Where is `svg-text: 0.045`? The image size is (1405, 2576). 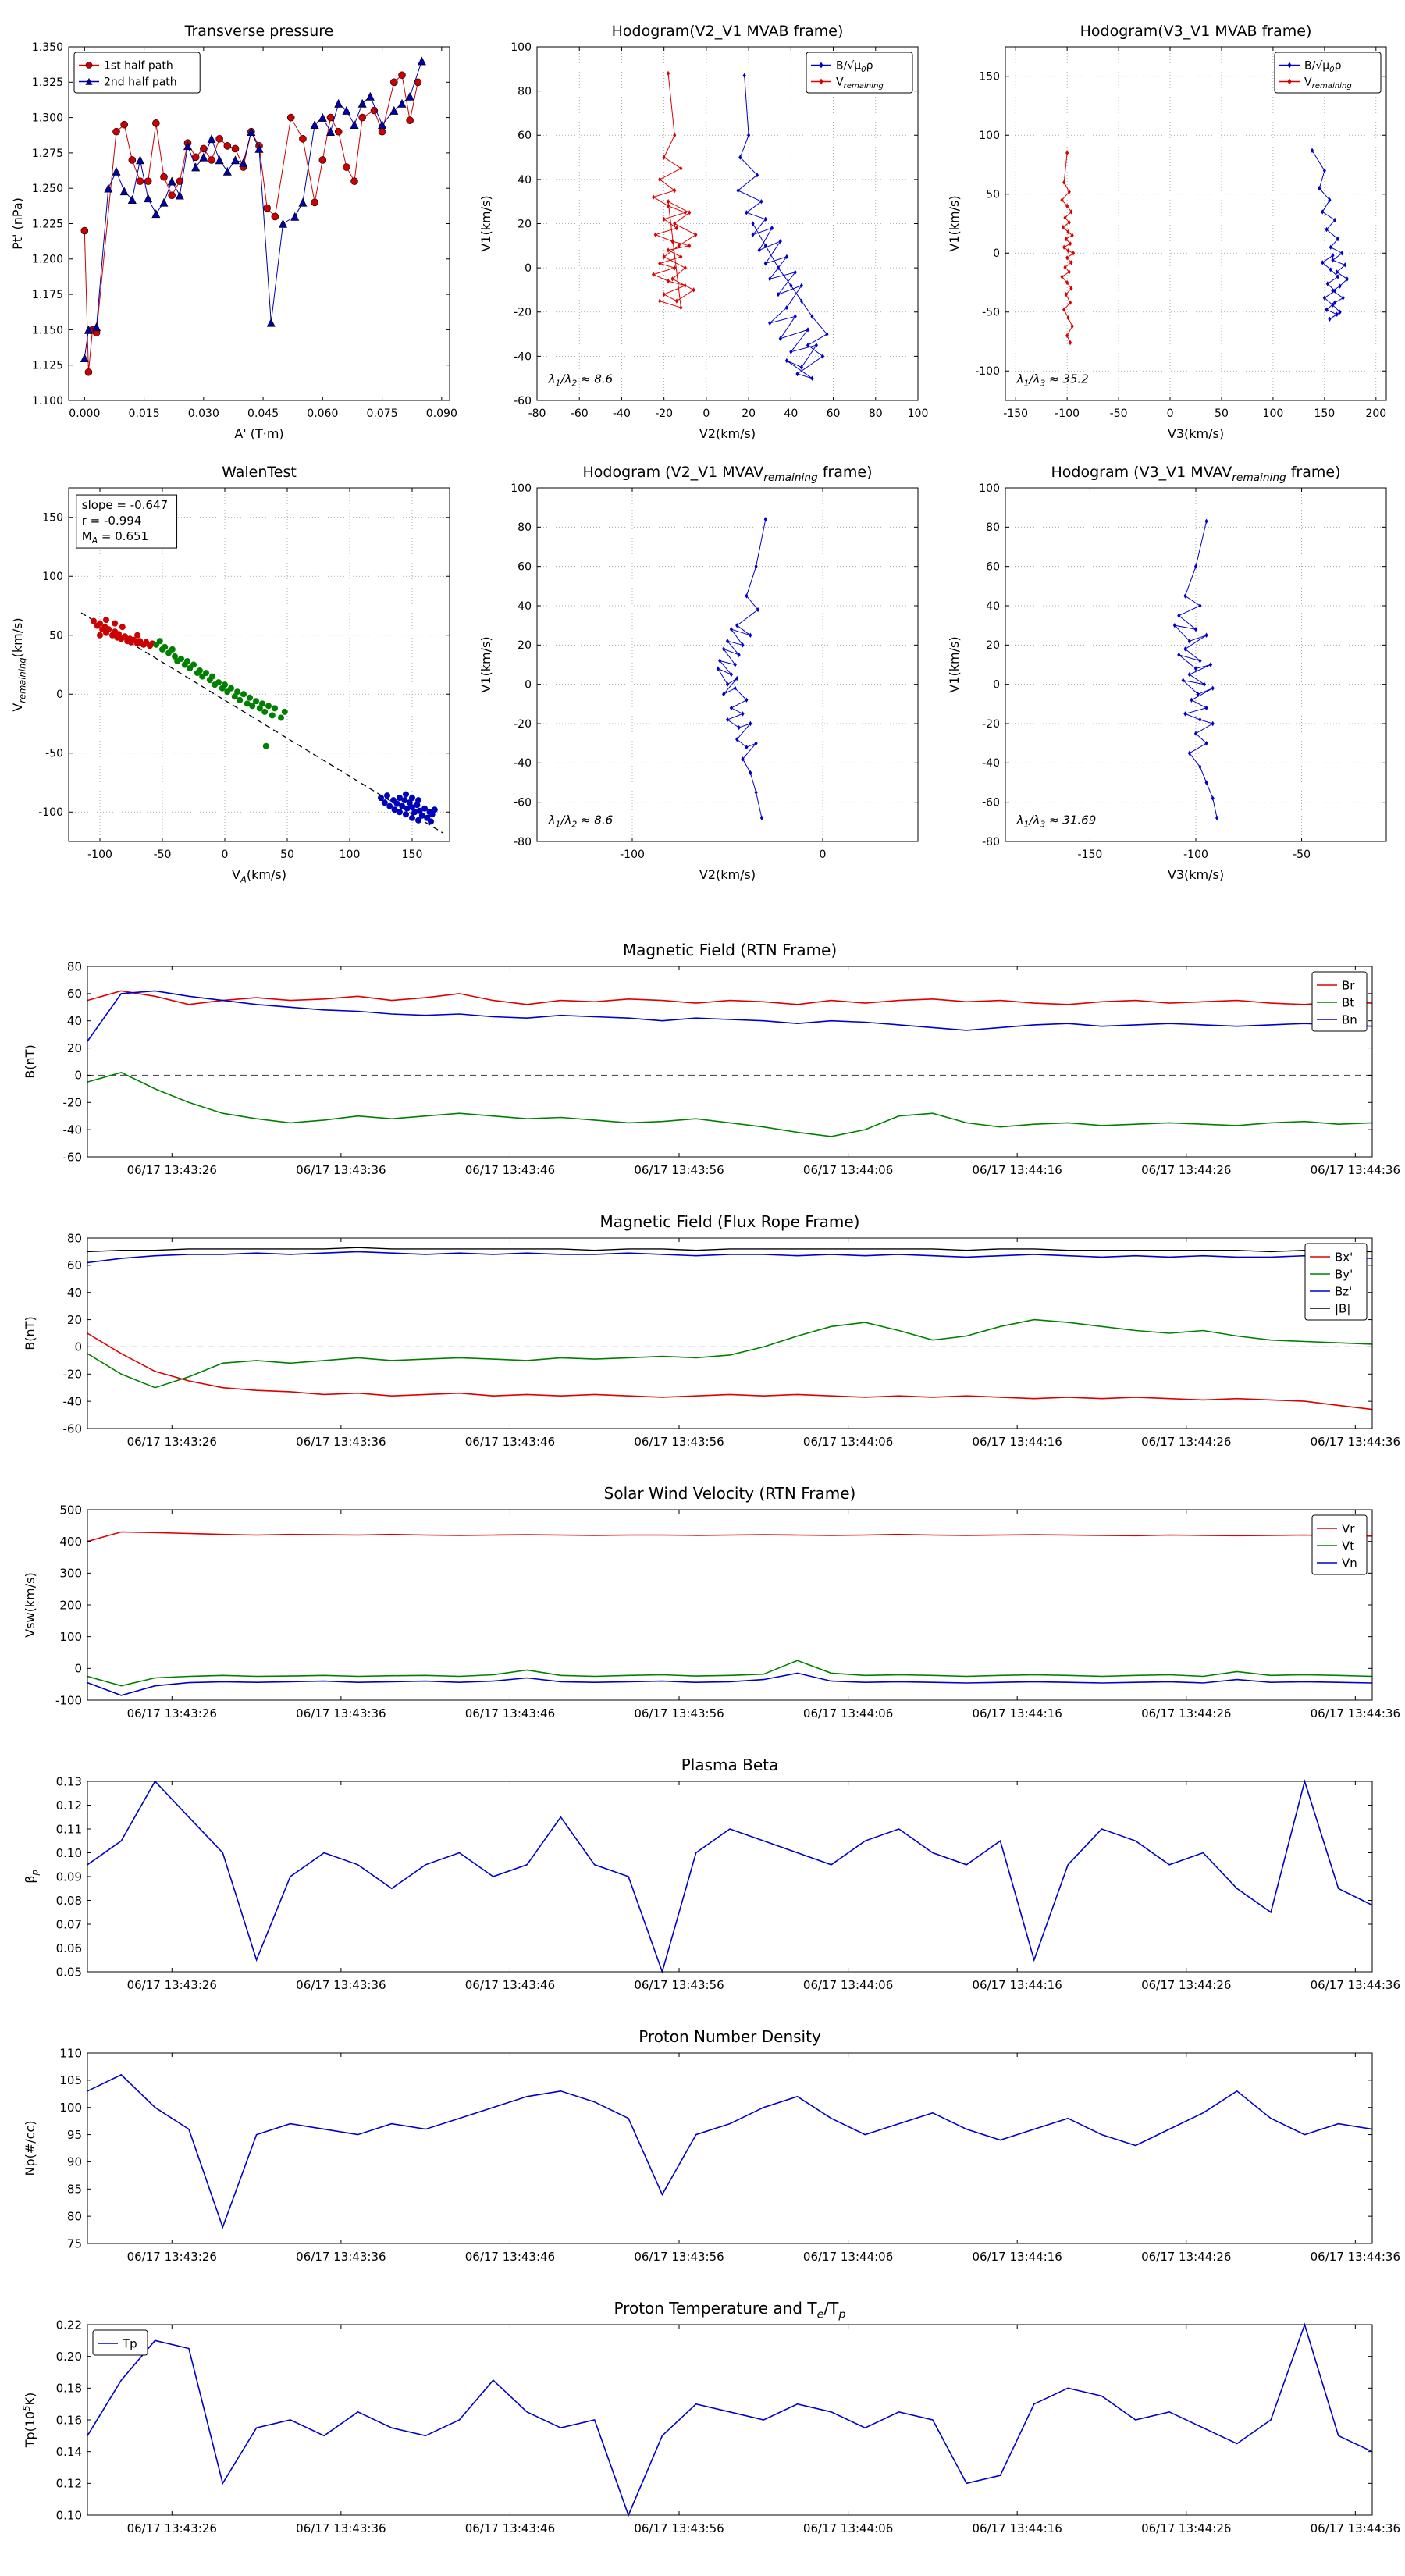
svg-text: 0.045 is located at coordinates (263, 414).